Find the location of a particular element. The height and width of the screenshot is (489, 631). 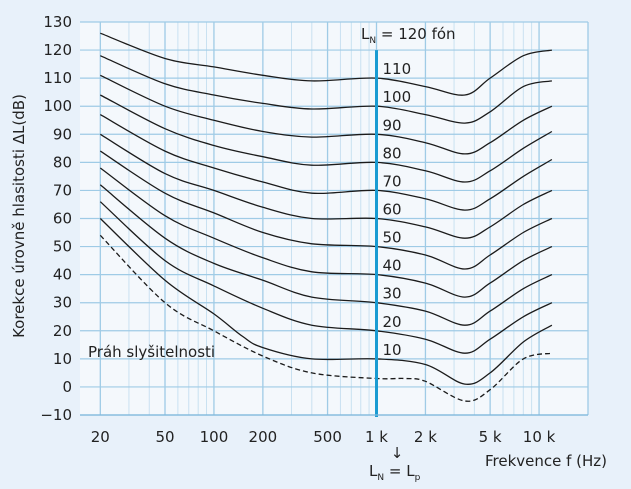

x-axis-label: Frekvence f (Hz) is located at coordinates (546, 461).